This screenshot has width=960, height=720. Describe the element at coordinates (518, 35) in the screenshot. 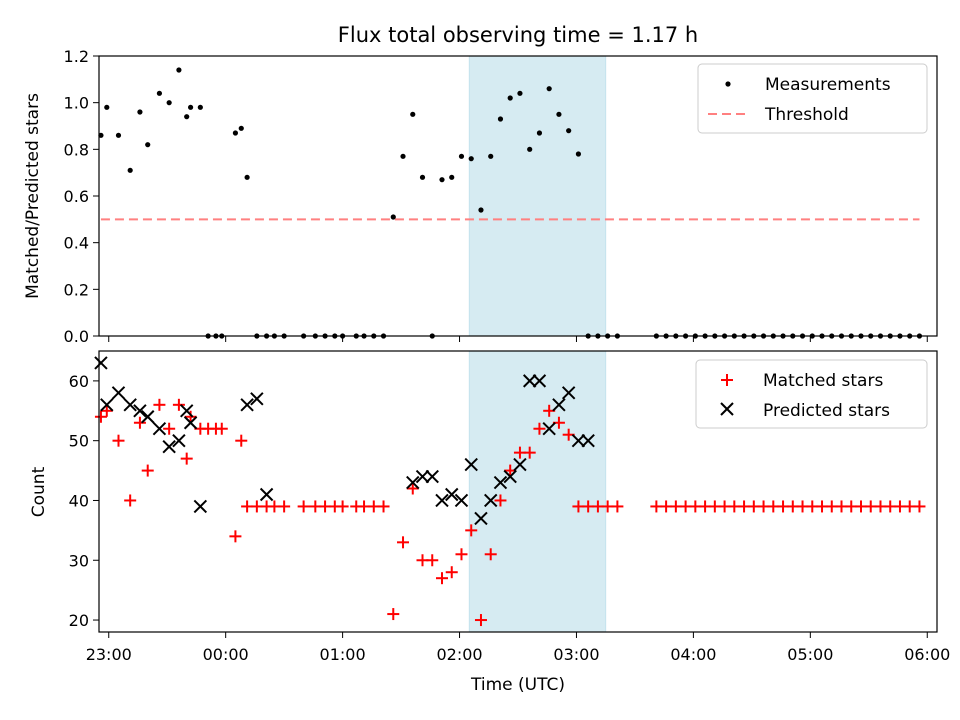

I see `chart-title: Flux total observing time = 1.17 h` at that location.